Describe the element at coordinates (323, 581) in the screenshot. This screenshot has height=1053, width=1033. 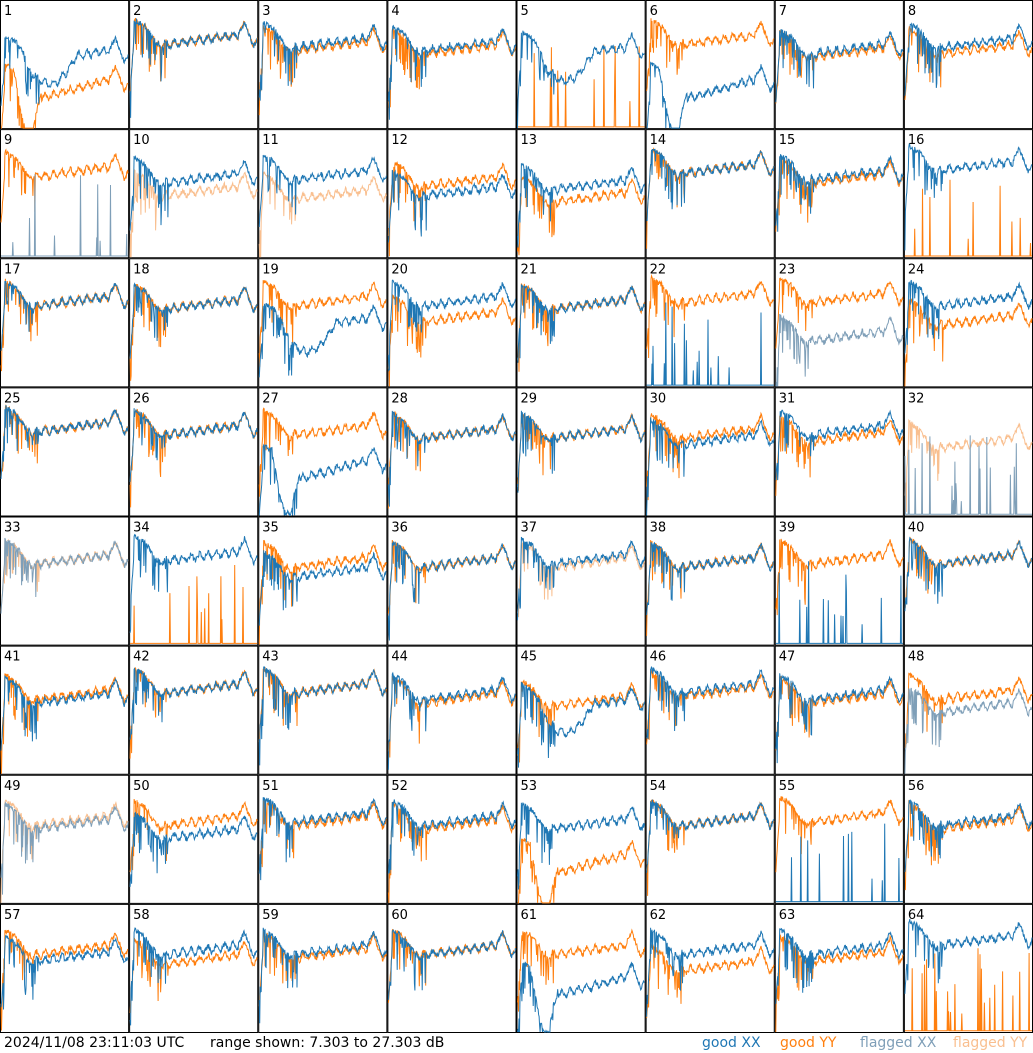
I see `antenna-panel-35: 35` at that location.